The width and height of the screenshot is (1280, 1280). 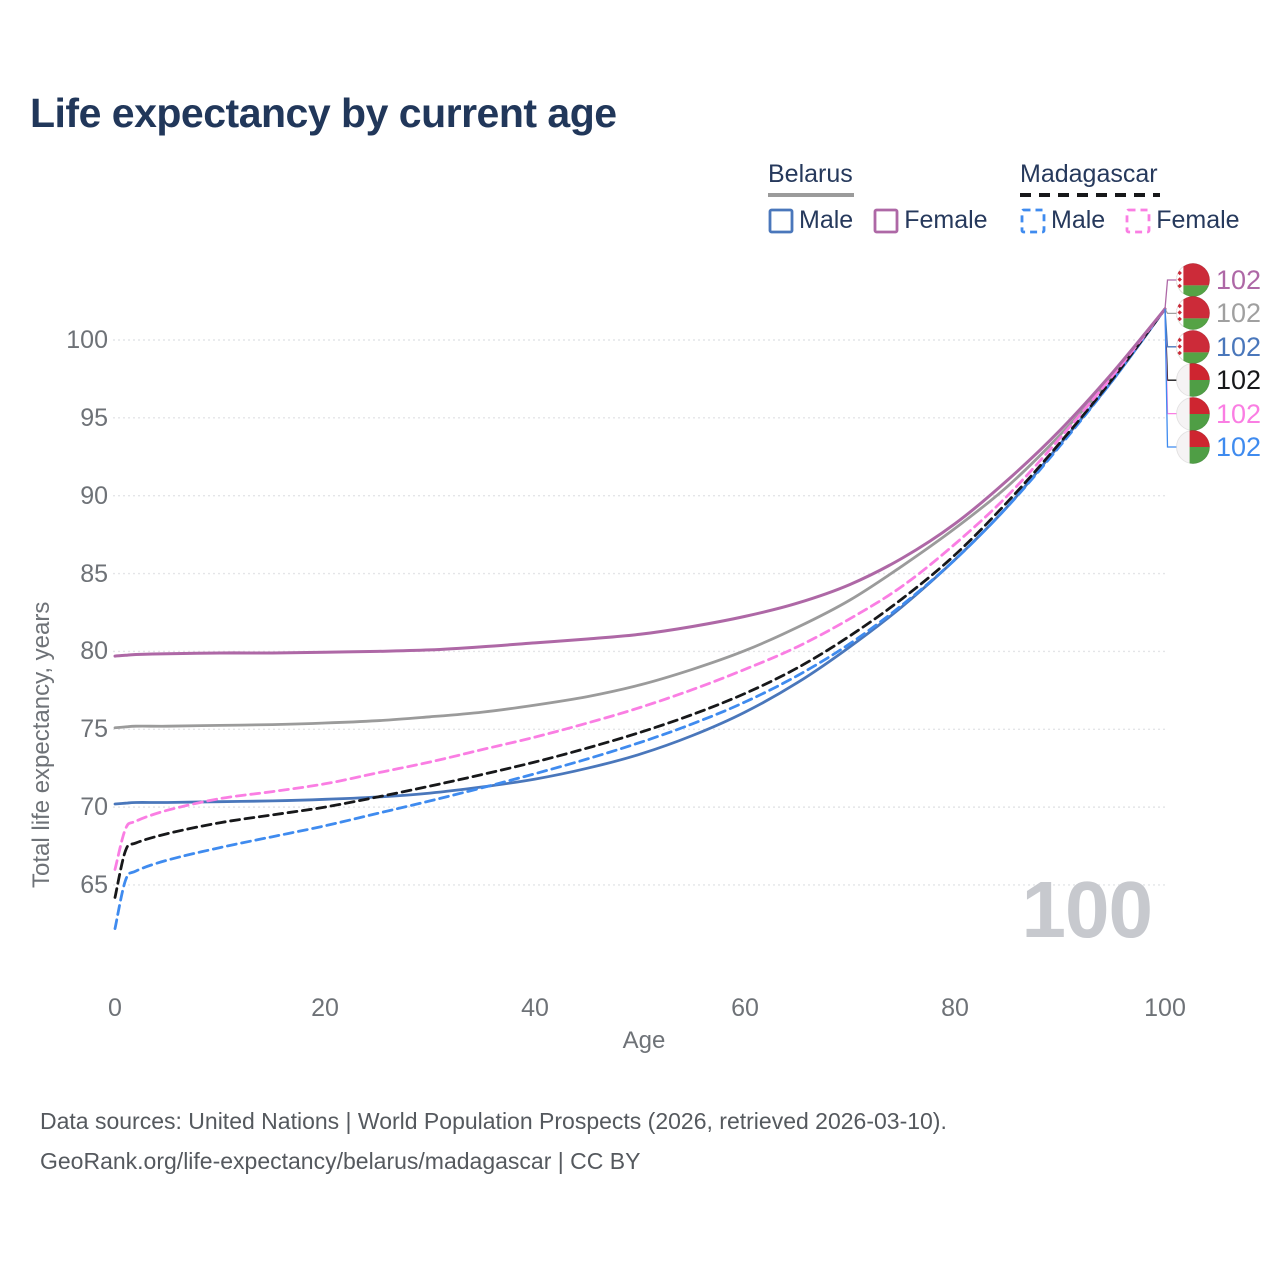 I want to click on belarus-male-swatch-icon, so click(x=781, y=220).